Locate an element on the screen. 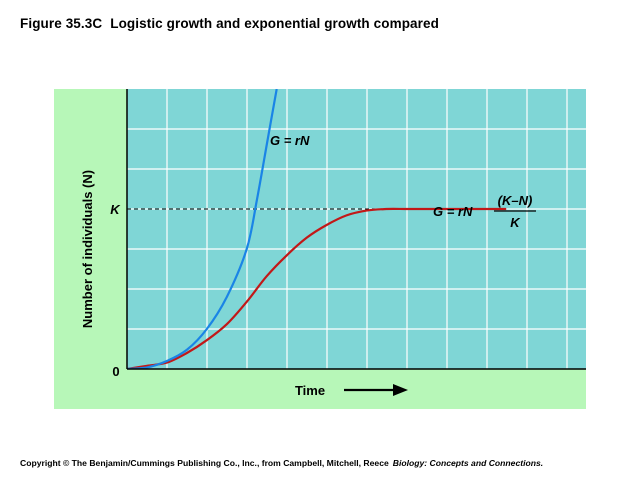  logistic-label-denominator: K is located at coordinates (515, 222).